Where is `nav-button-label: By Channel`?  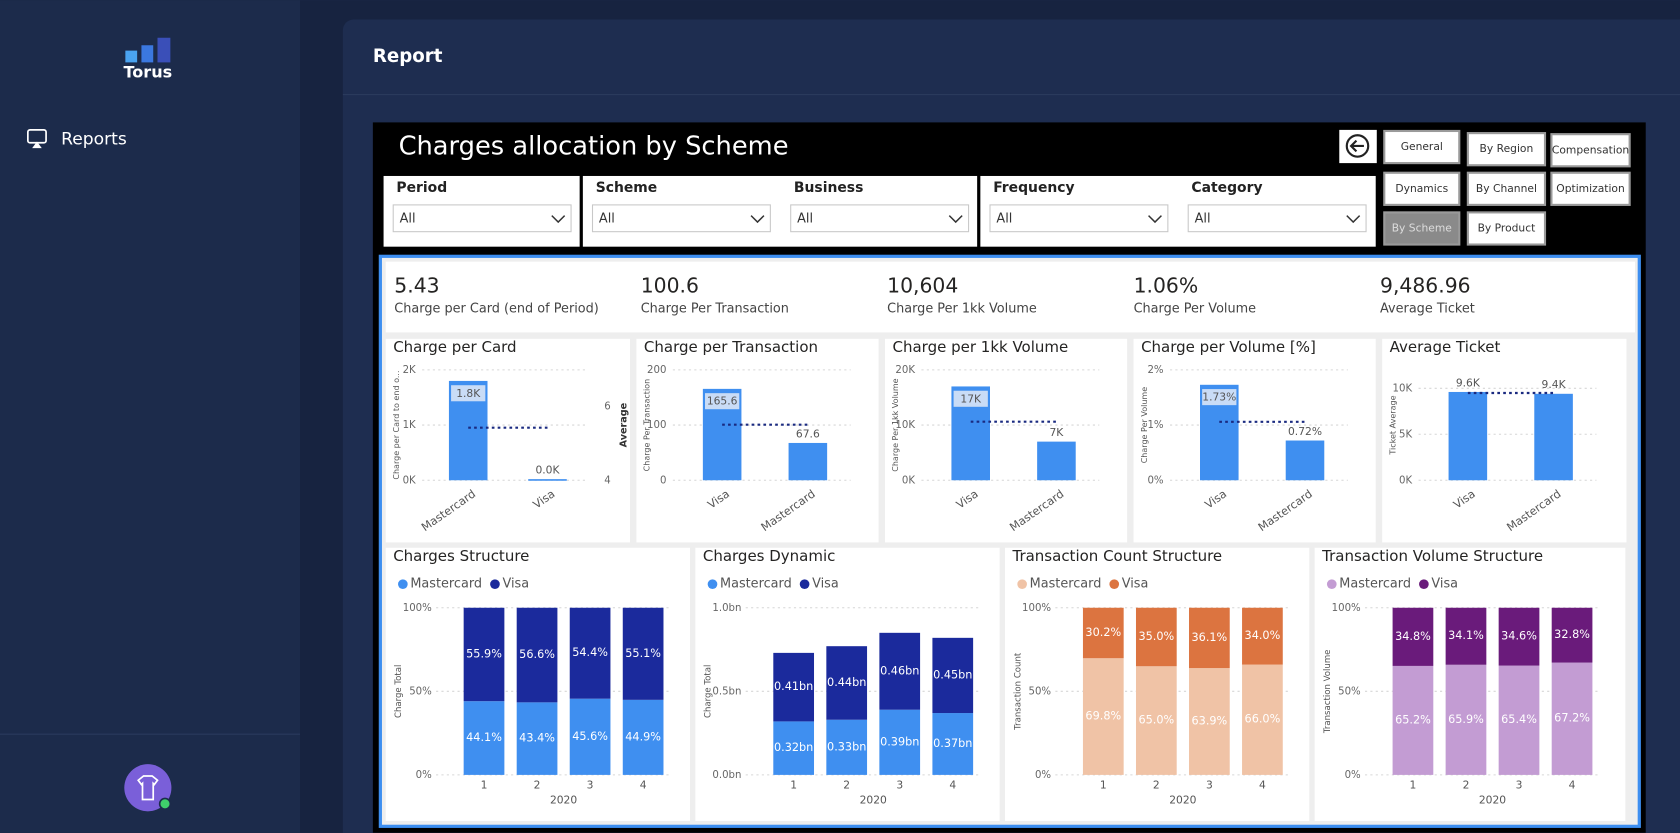 nav-button-label: By Channel is located at coordinates (1506, 188).